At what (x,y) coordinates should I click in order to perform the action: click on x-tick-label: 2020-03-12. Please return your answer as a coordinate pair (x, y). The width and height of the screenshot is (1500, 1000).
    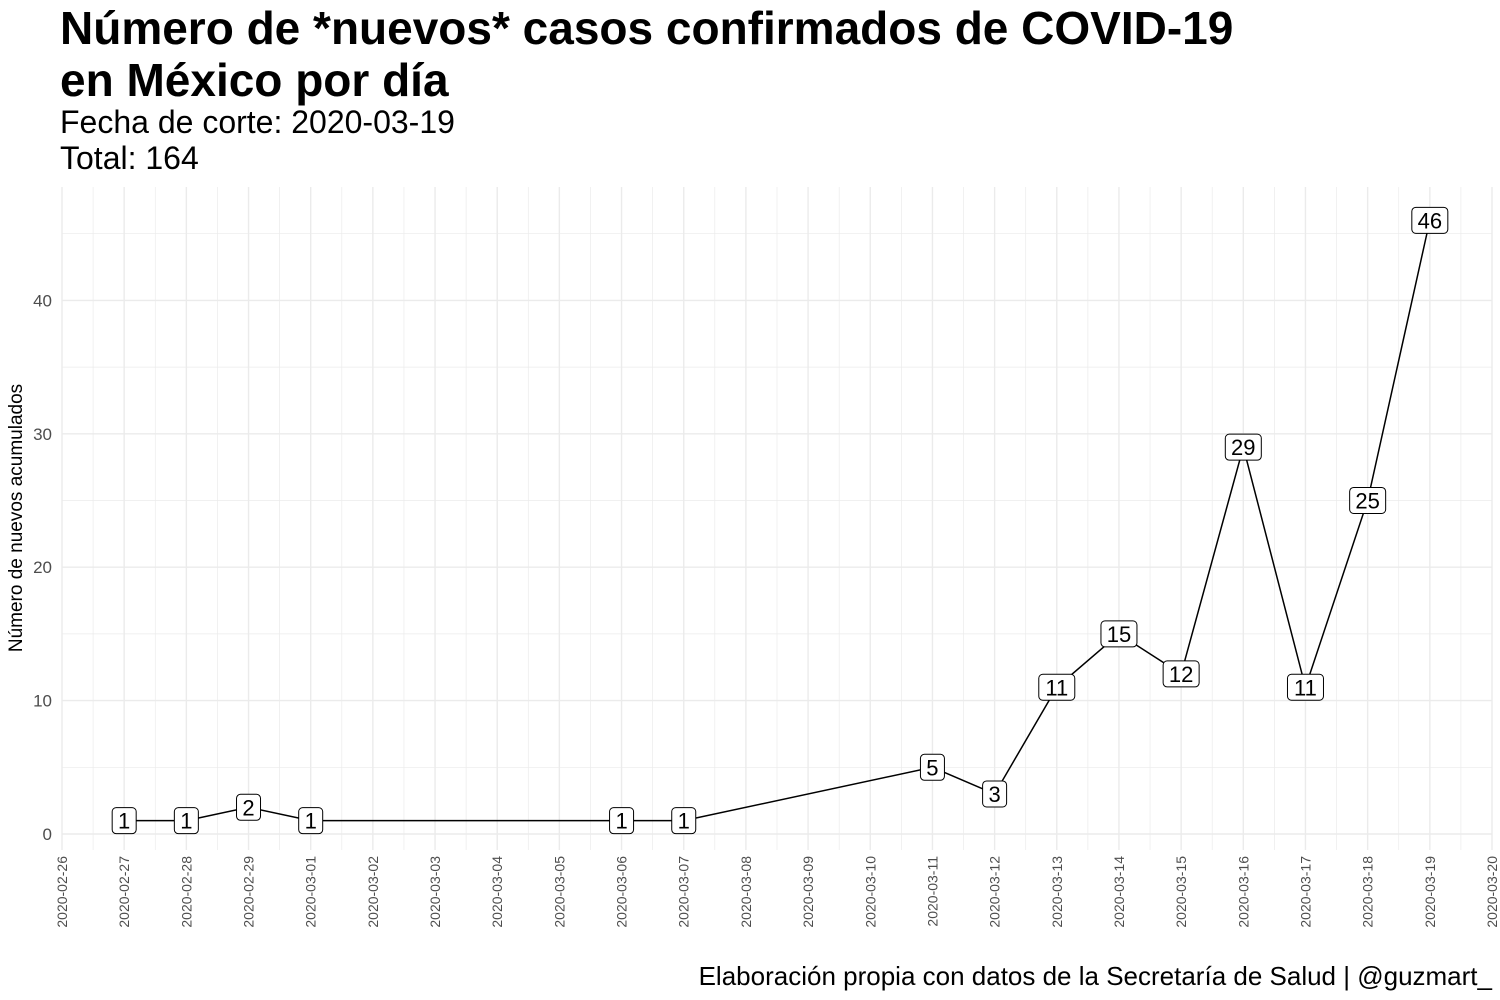
    Looking at the image, I should click on (995, 892).